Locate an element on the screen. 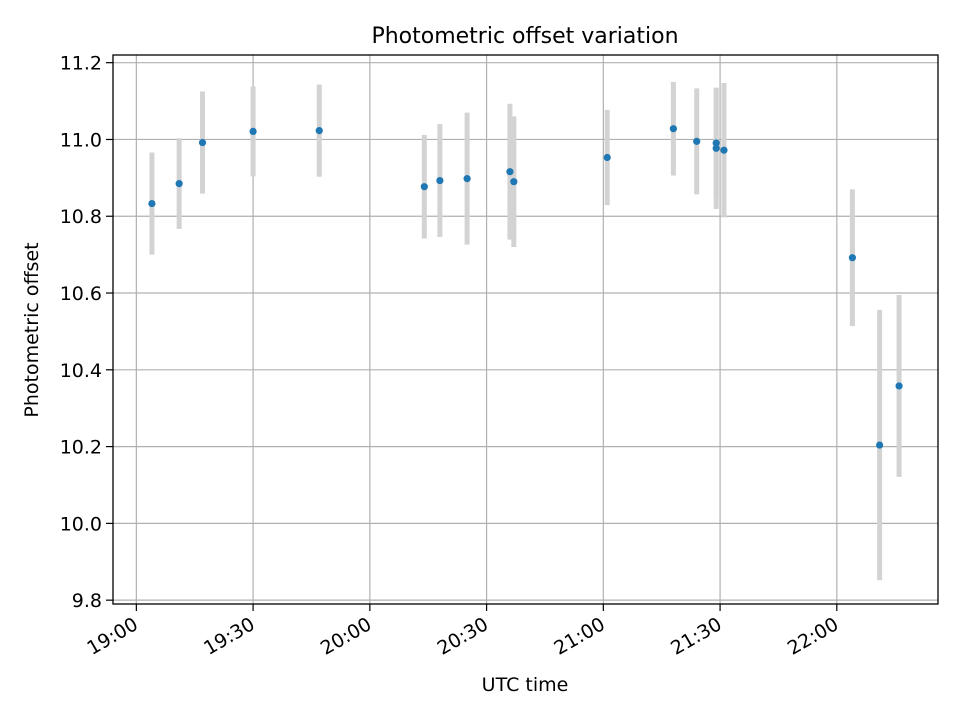 The width and height of the screenshot is (960, 720). y-tick-label: 10.8 is located at coordinates (81, 217).